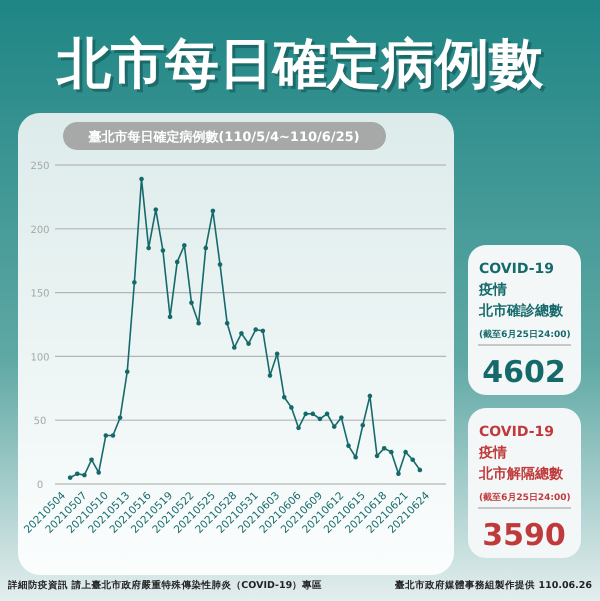 The image size is (600, 601). I want to click on chart-subtitle: 臺北市每日確定病例數(110/5/4~110/6/25), so click(224, 137).